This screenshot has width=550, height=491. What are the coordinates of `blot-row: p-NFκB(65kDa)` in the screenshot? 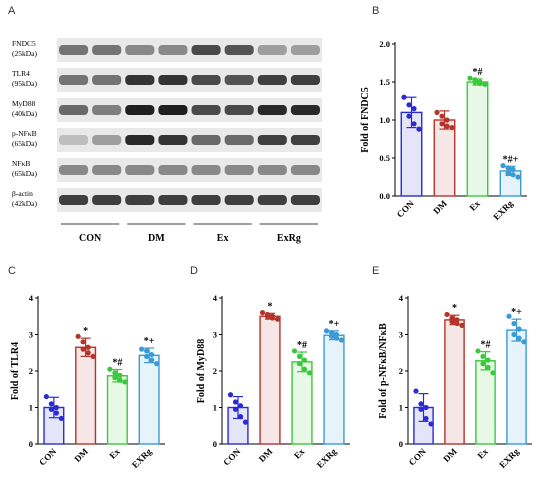 It's located at (167, 140).